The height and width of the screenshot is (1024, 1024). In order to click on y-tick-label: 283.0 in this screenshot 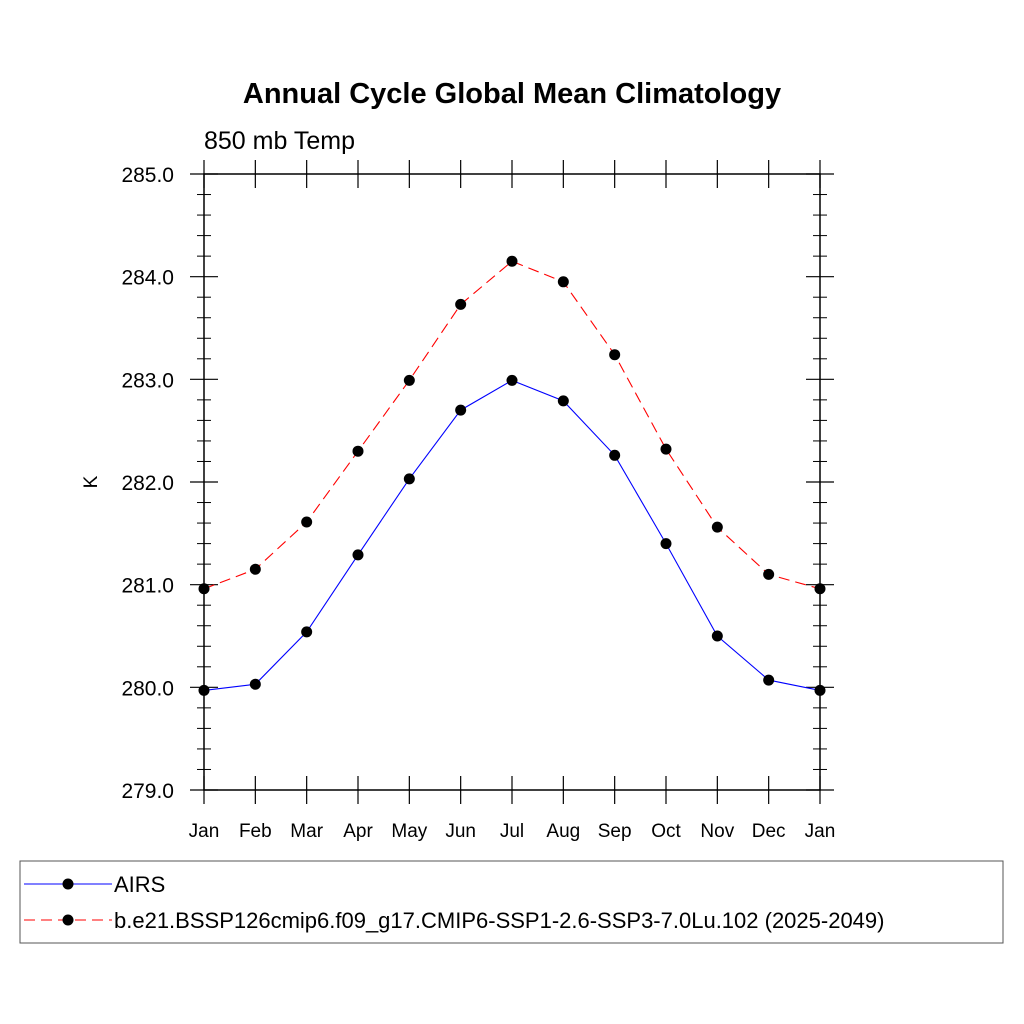, I will do `click(147, 380)`.